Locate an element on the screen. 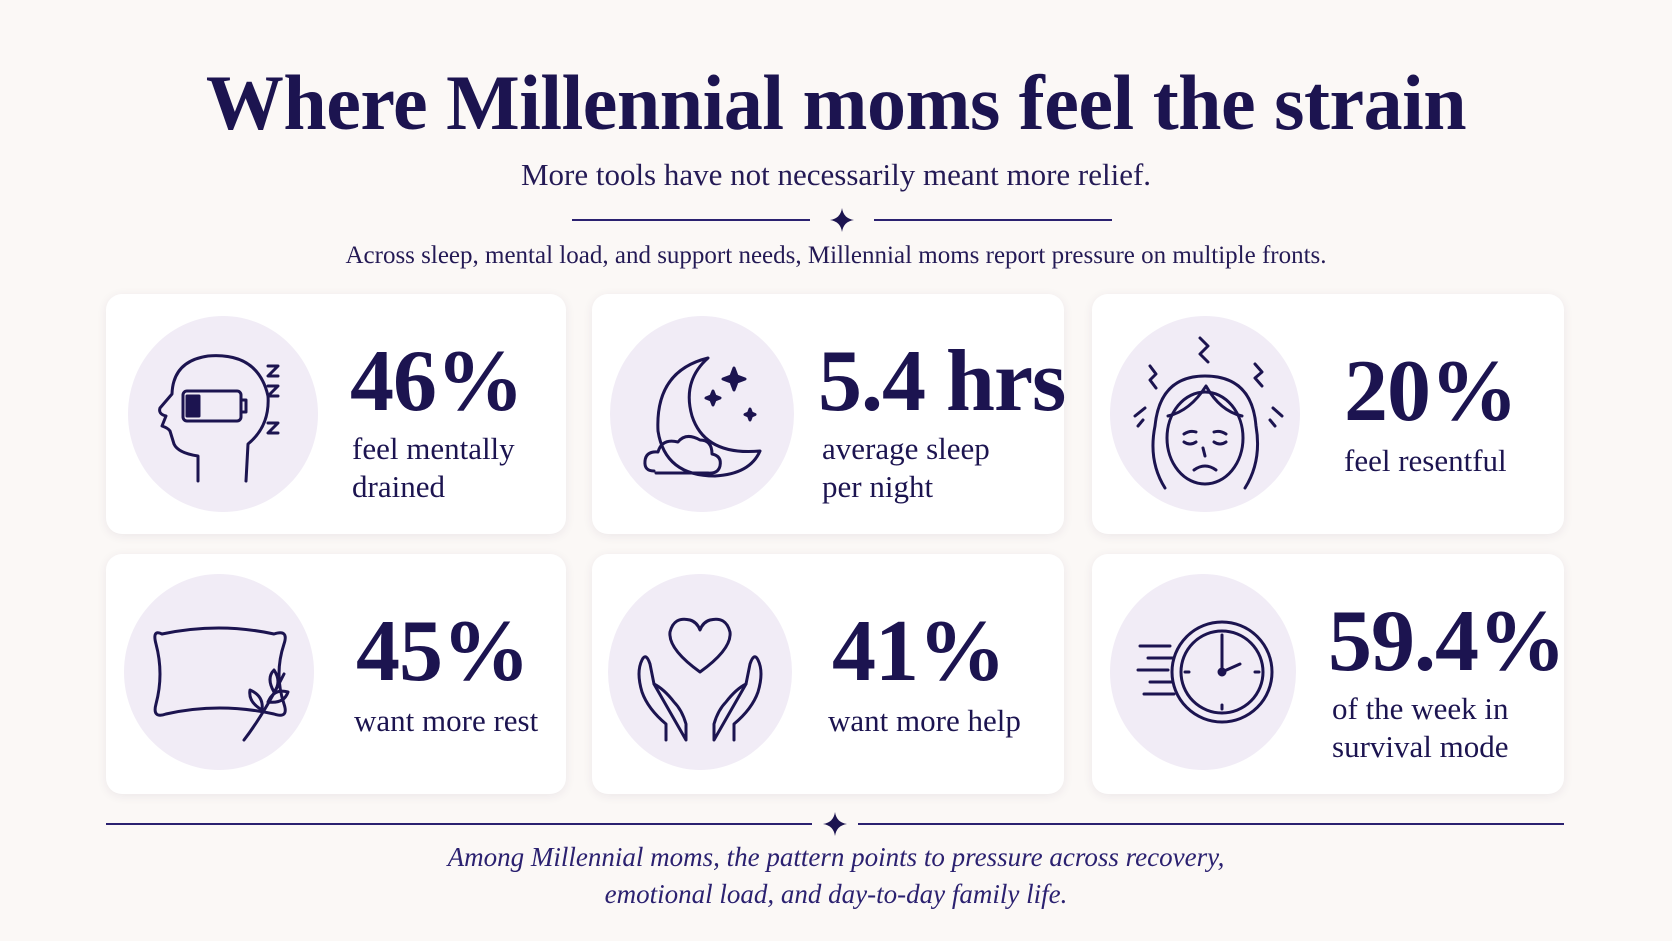 Image resolution: width=1672 pixels, height=941 pixels. pillow-icon is located at coordinates (221, 684).